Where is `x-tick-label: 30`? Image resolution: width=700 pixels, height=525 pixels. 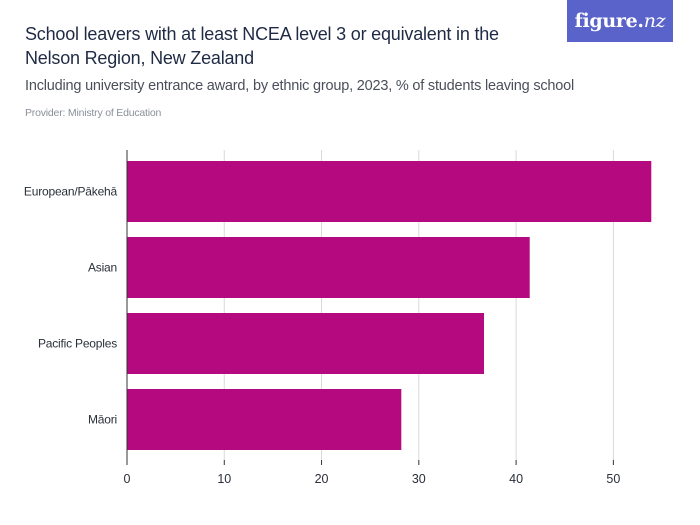 x-tick-label: 30 is located at coordinates (419, 479).